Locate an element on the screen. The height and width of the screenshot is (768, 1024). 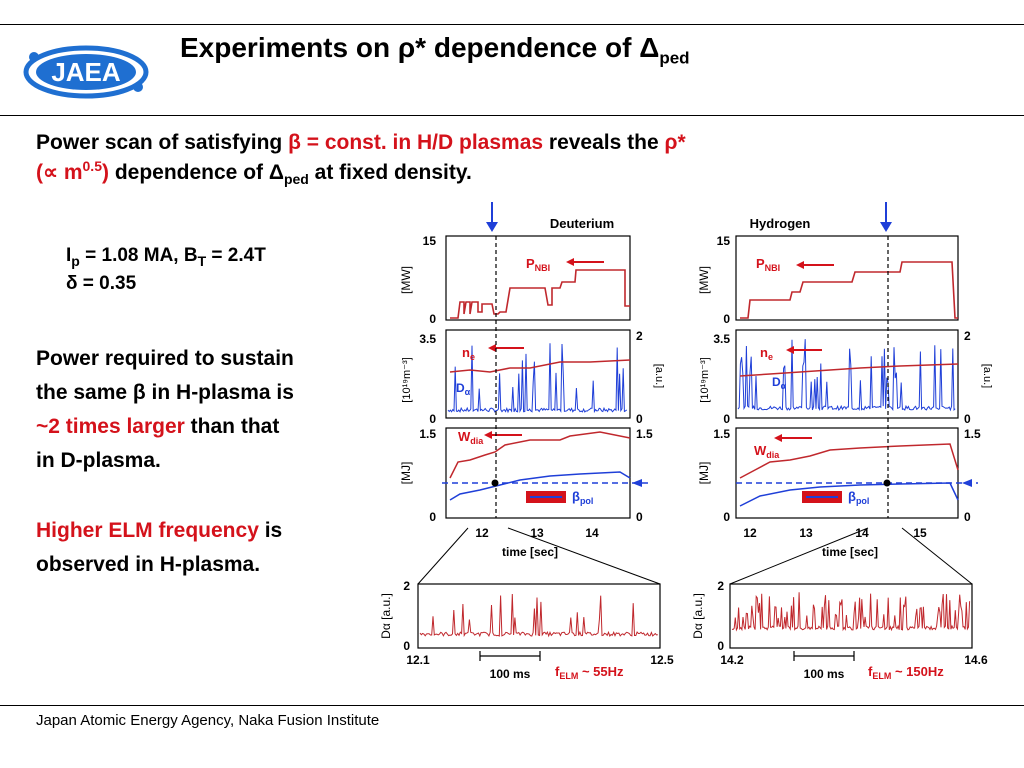
d-ne-arrowhead is located at coordinates (492, 348).